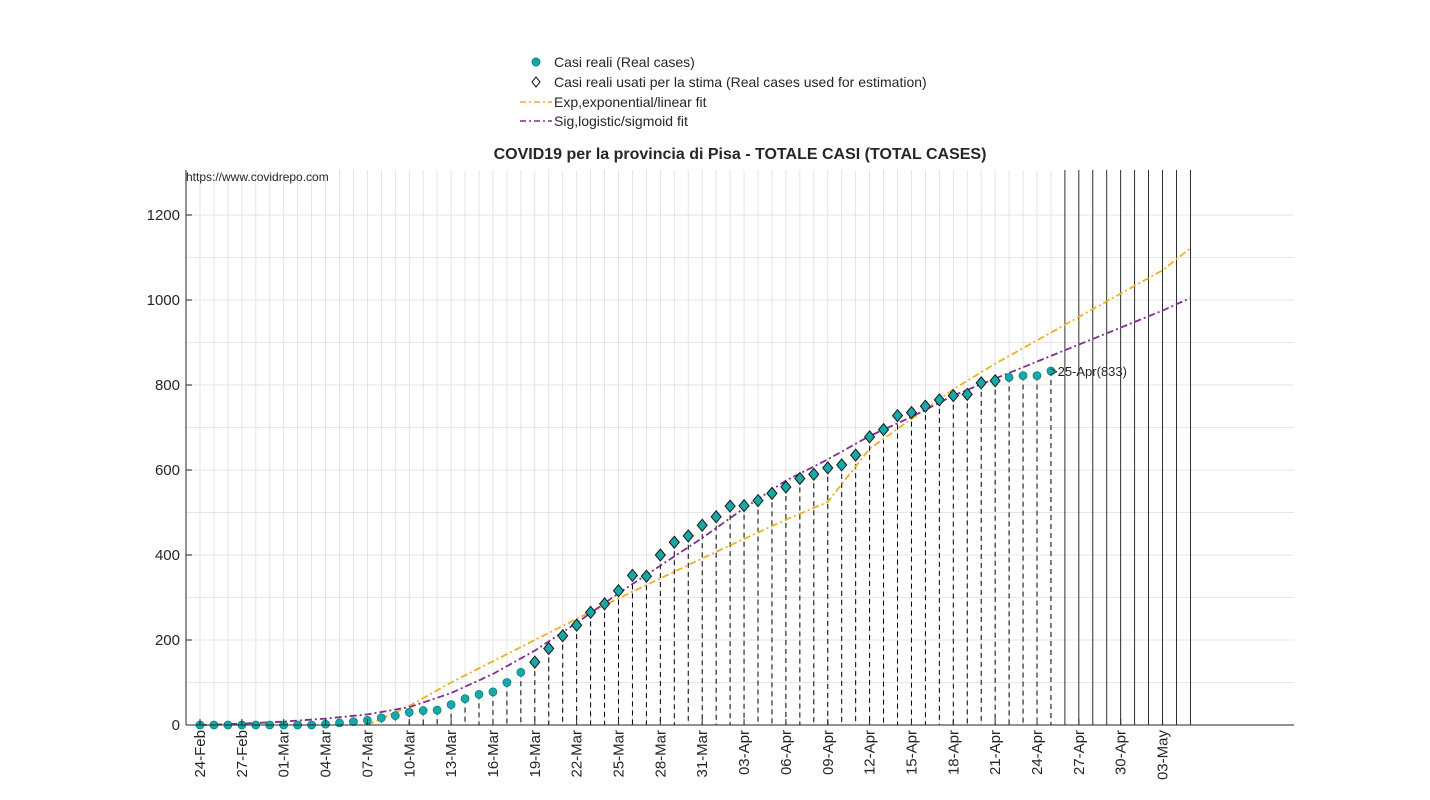 The image size is (1430, 800). What do you see at coordinates (176, 725) in the screenshot?
I see `y-tick-label: 0` at bounding box center [176, 725].